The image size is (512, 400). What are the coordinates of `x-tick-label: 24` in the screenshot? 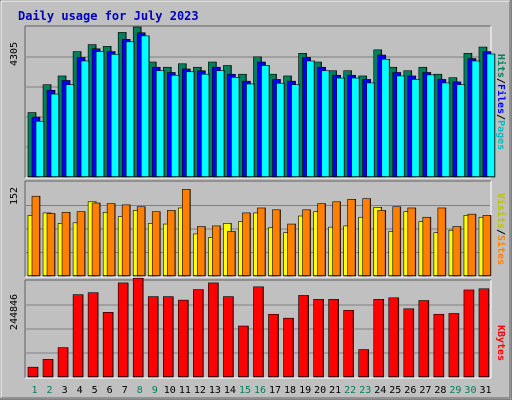 It's located at (380, 390).